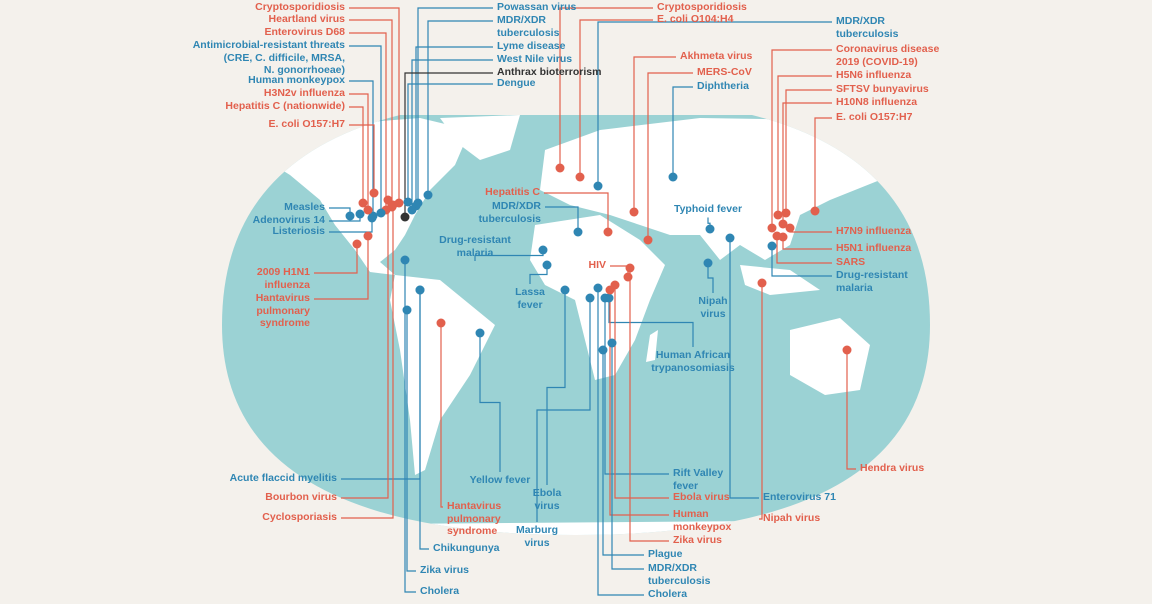 Image resolution: width=1152 pixels, height=604 pixels. Describe the element at coordinates (530, 292) in the screenshot. I see `disease-label-line: Lassa` at that location.